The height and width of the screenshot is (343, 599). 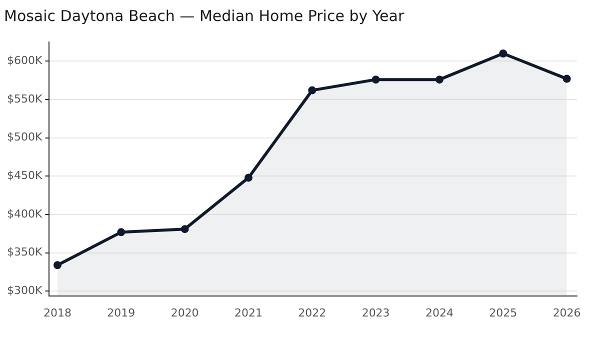 What do you see at coordinates (376, 313) in the screenshot?
I see `x-tick-label: 2023` at bounding box center [376, 313].